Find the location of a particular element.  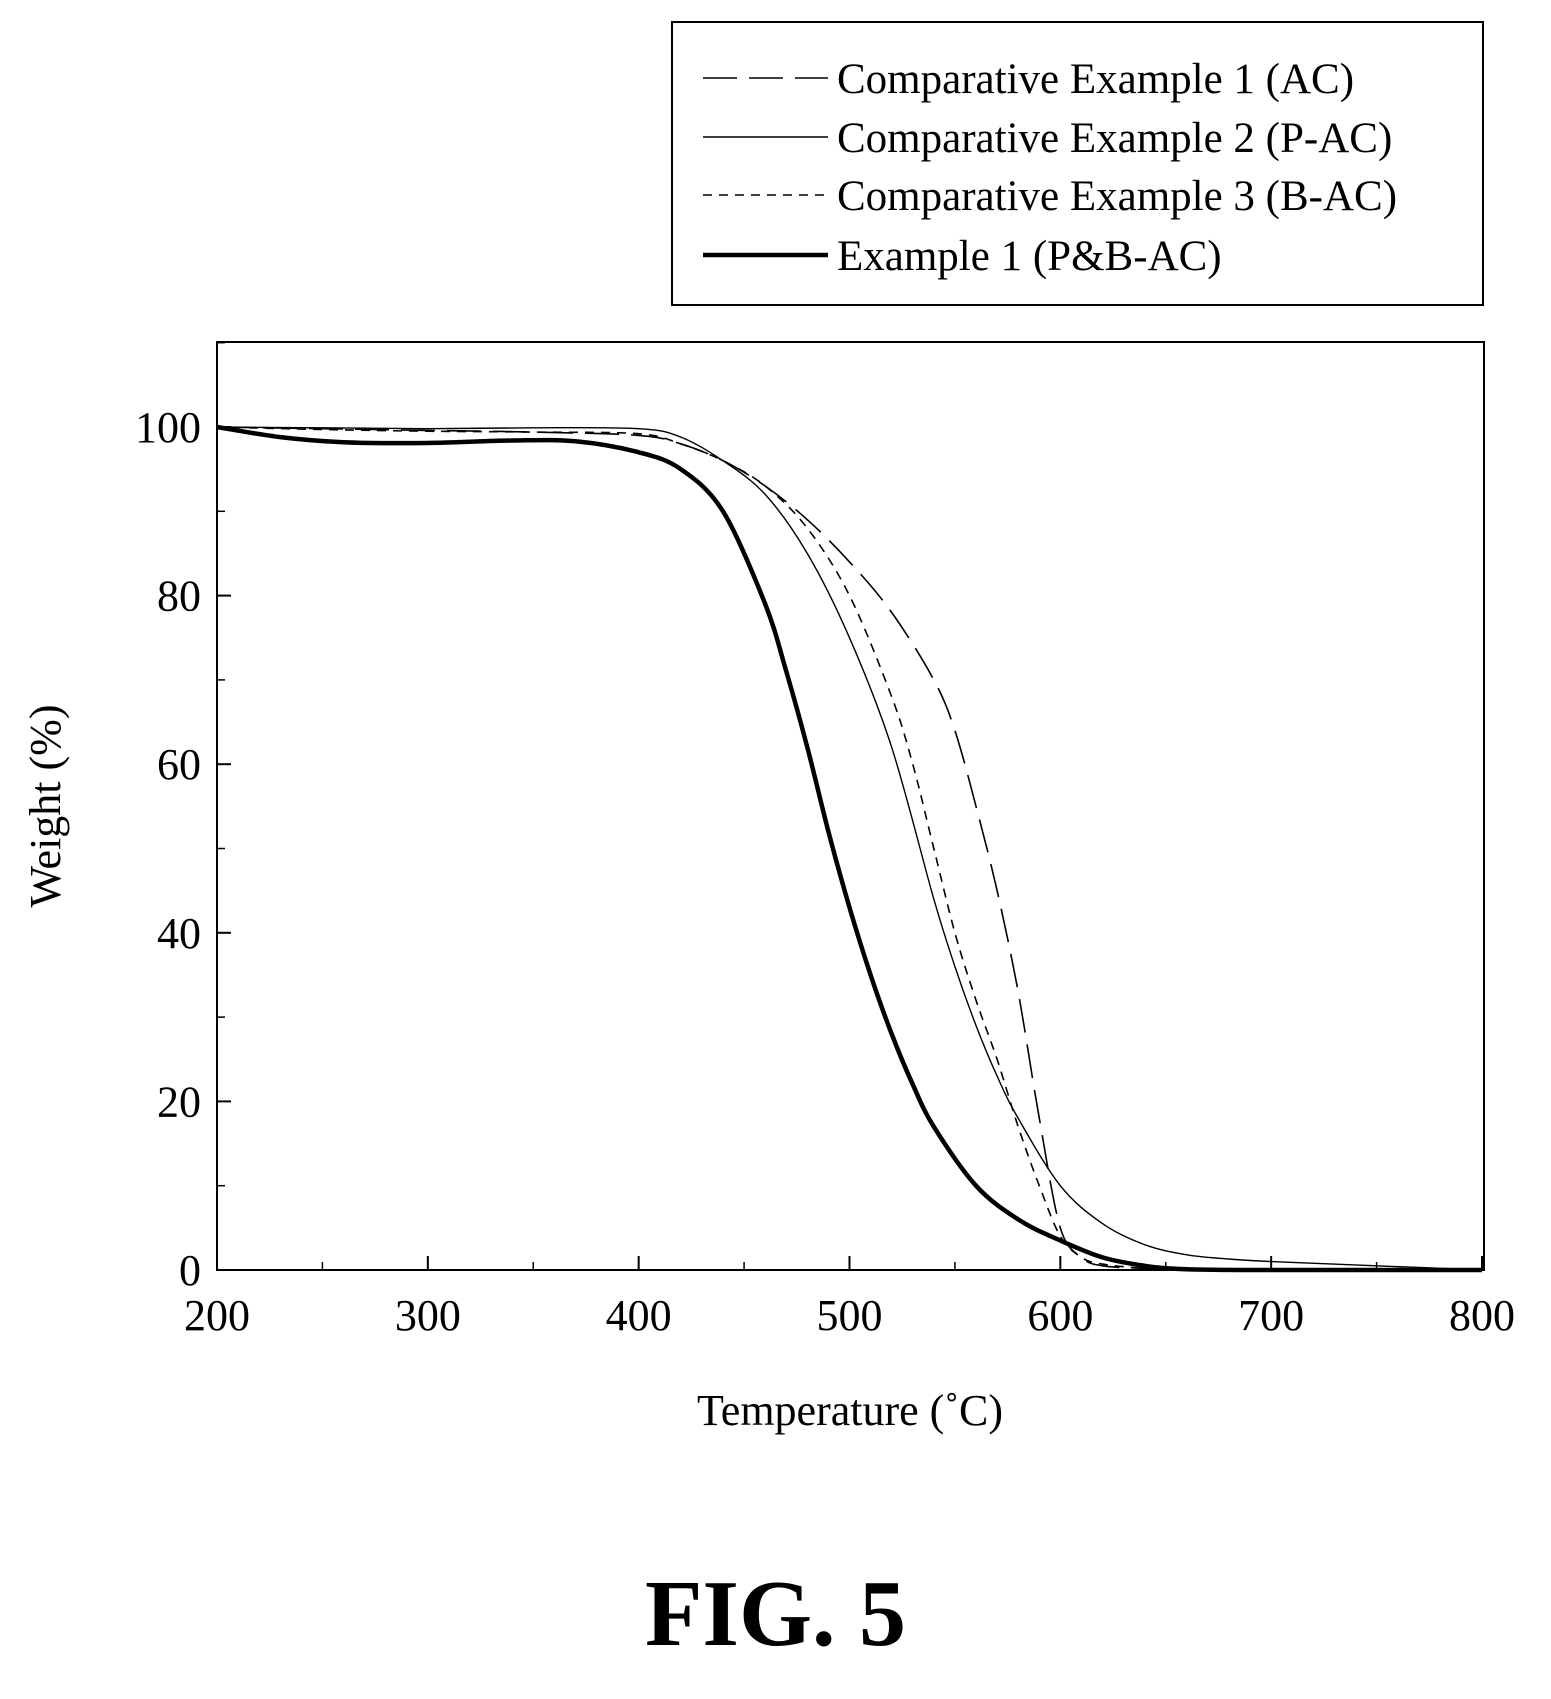

y-tick-label: 60 is located at coordinates (179, 764).